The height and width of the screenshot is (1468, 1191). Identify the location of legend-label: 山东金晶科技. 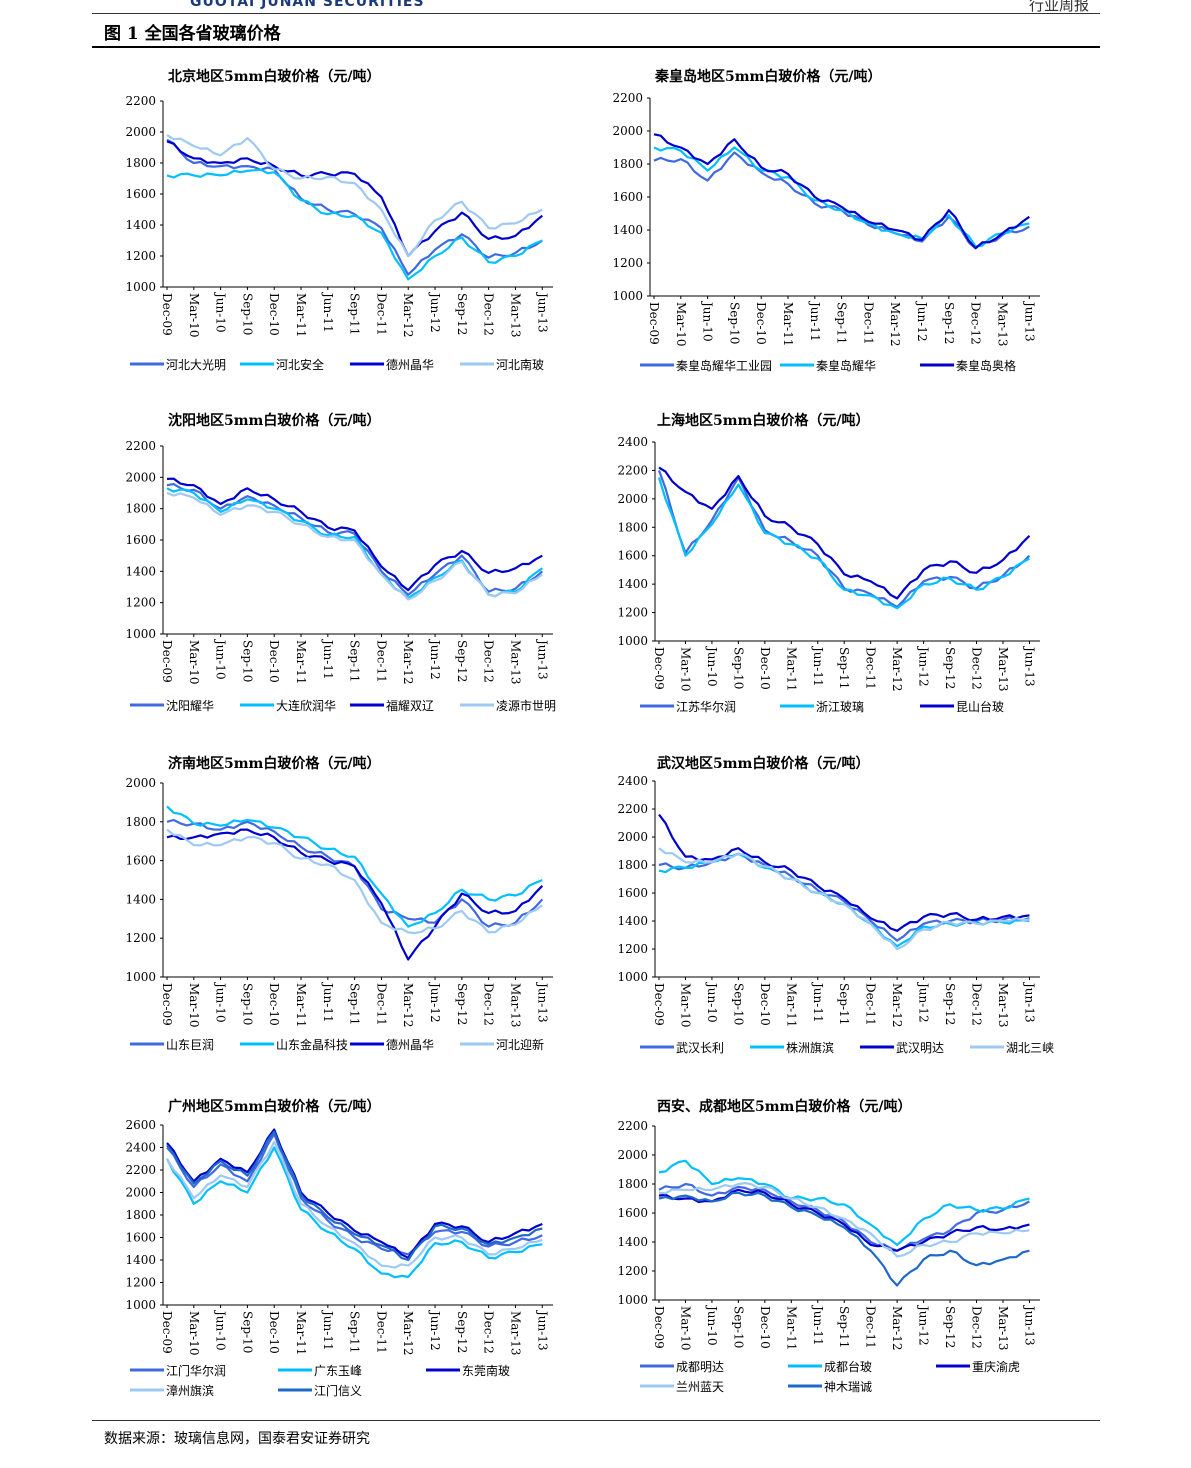
(312, 1044).